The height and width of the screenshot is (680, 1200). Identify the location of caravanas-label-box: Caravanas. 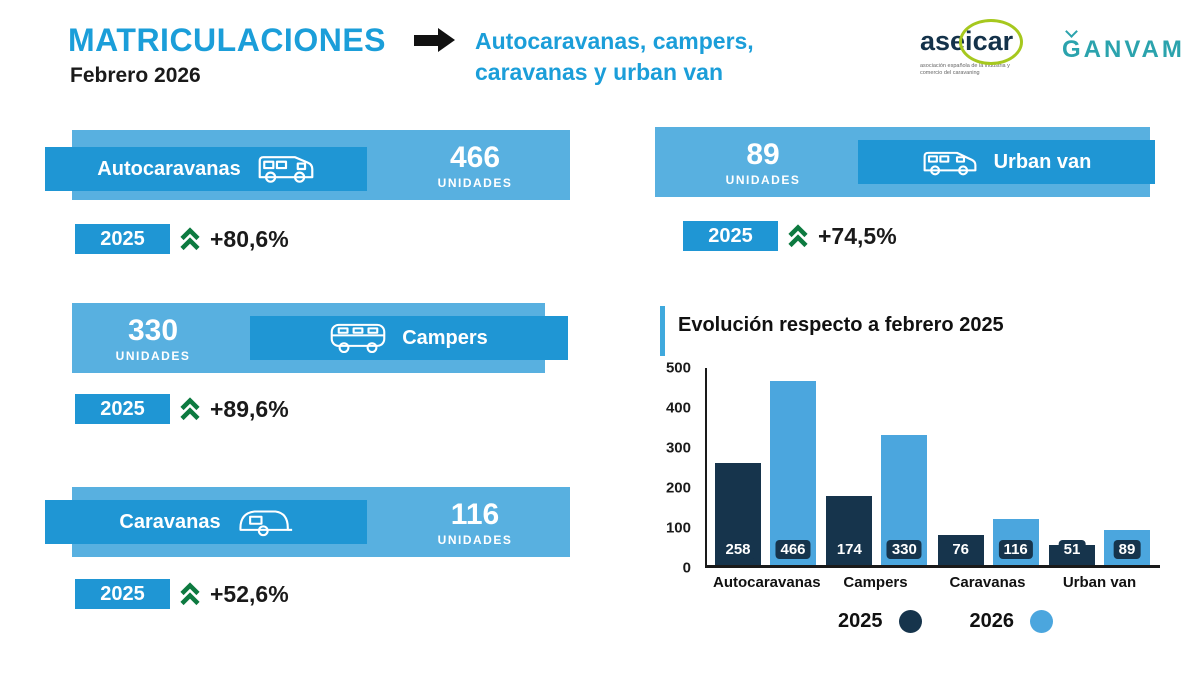
(206, 522).